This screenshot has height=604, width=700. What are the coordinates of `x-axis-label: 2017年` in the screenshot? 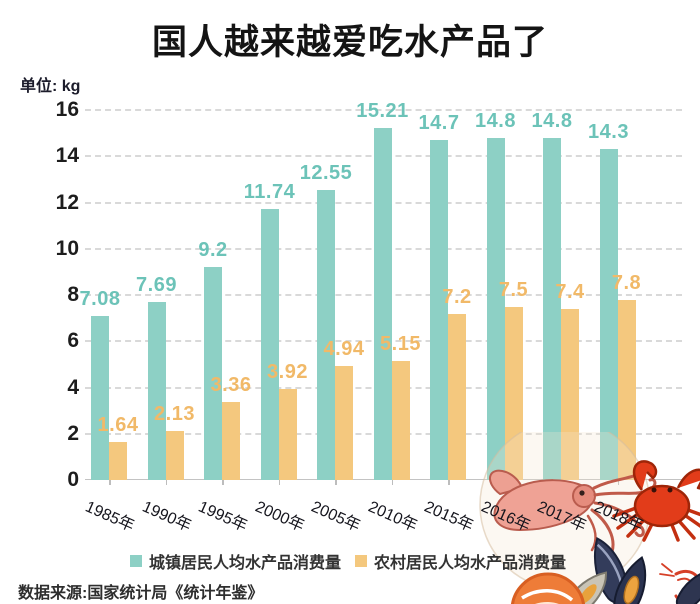 It's located at (561, 517).